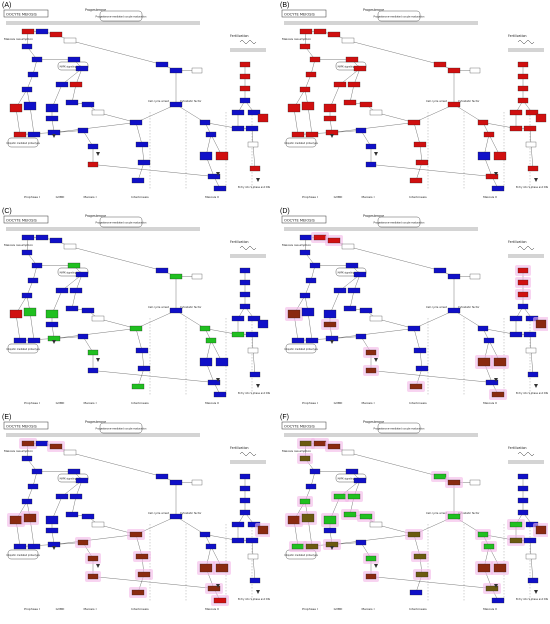 This screenshot has height=624, width=550. Describe the element at coordinates (139, 110) in the screenshot. I see `pathway-nodes` at that location.